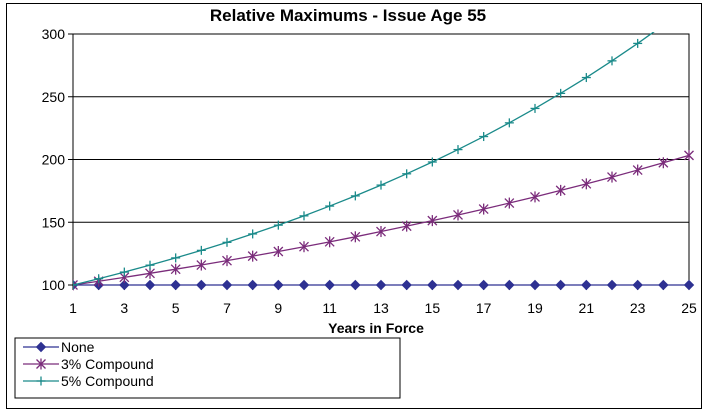 The height and width of the screenshot is (416, 707). What do you see at coordinates (107, 381) in the screenshot?
I see `legend-label: 5% Compound` at bounding box center [107, 381].